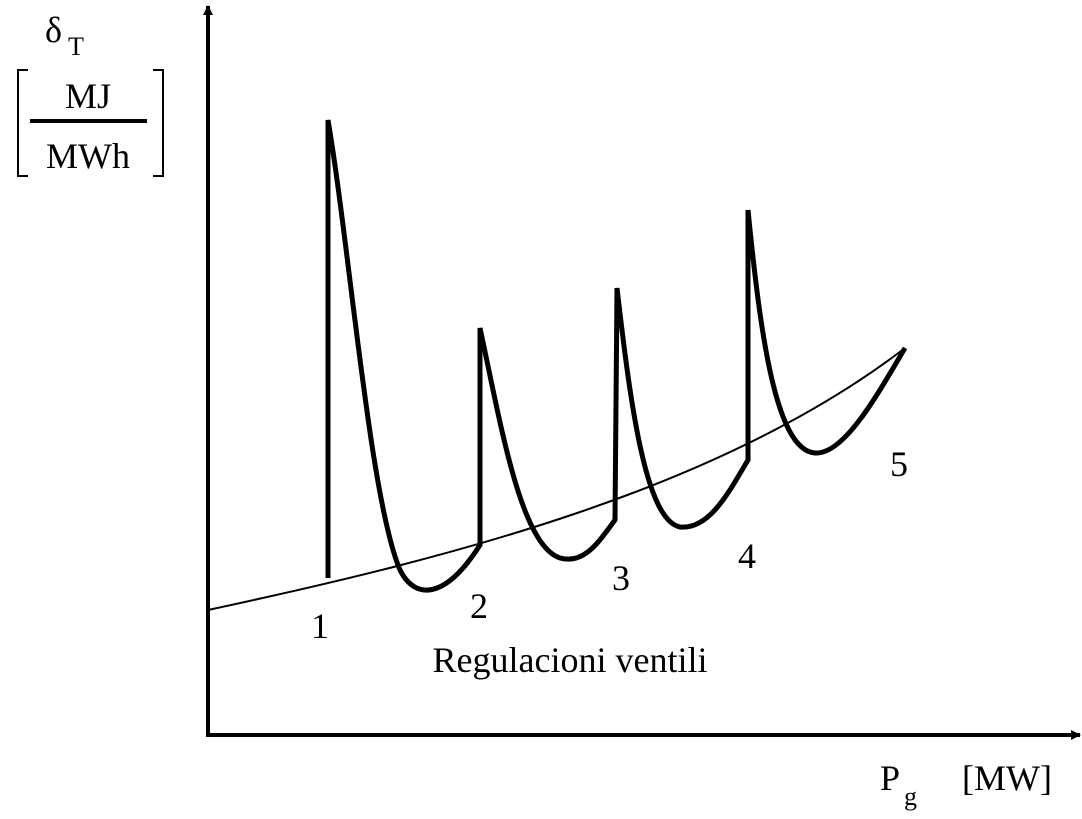 This screenshot has width=1082, height=819. What do you see at coordinates (890, 778) in the screenshot?
I see `x-symbol: P` at bounding box center [890, 778].